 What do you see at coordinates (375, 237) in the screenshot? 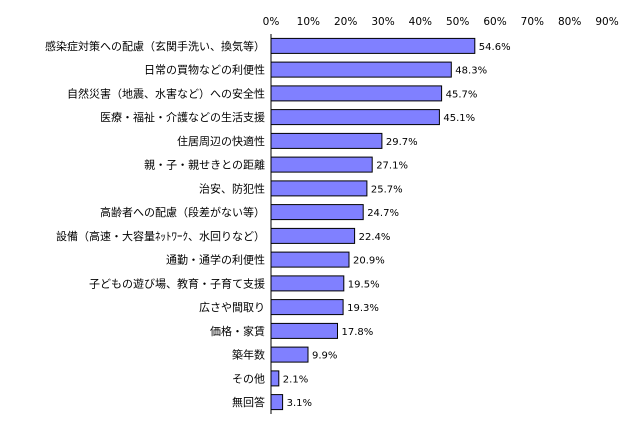
I see `data-label: 22.4%` at bounding box center [375, 237].